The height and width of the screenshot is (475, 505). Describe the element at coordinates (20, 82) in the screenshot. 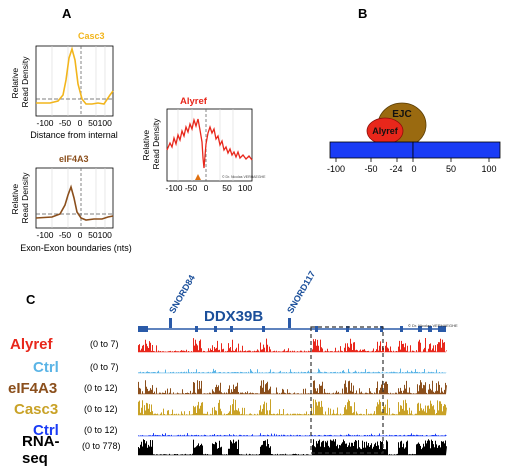

I see `casc3-ylabel: Relative Read Density` at that location.